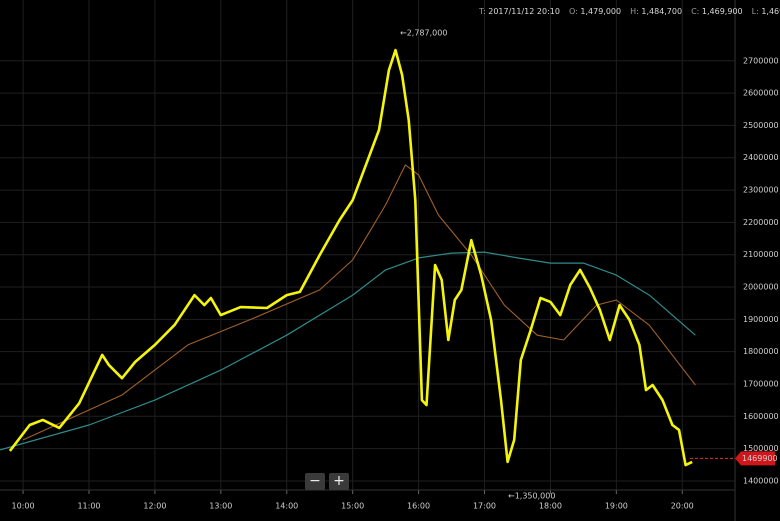 This screenshot has width=780, height=521. What do you see at coordinates (423, 33) in the screenshot?
I see `annotation: ←2,787,000` at bounding box center [423, 33].